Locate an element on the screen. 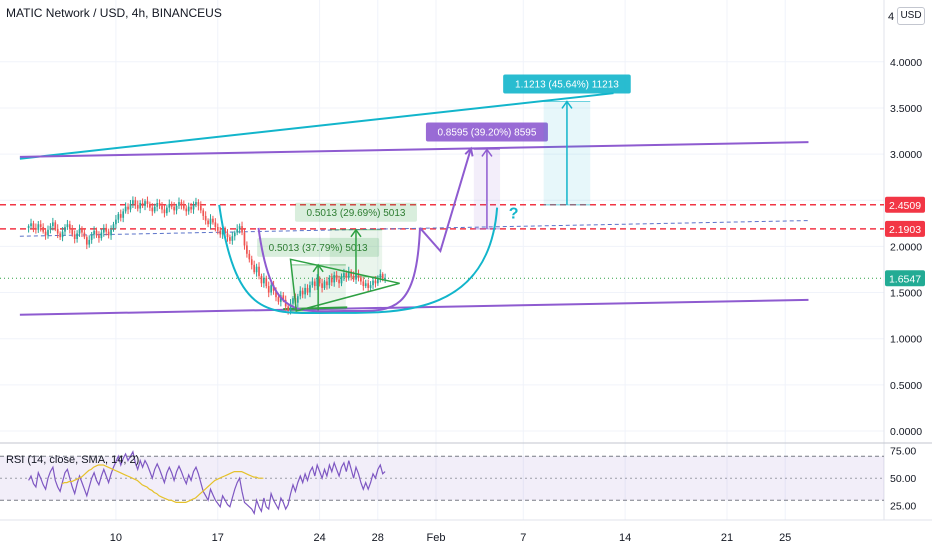 Image resolution: width=932 pixels, height=550 pixels. measure-label: 0.5013 (37.79%) 5013 is located at coordinates (318, 248).